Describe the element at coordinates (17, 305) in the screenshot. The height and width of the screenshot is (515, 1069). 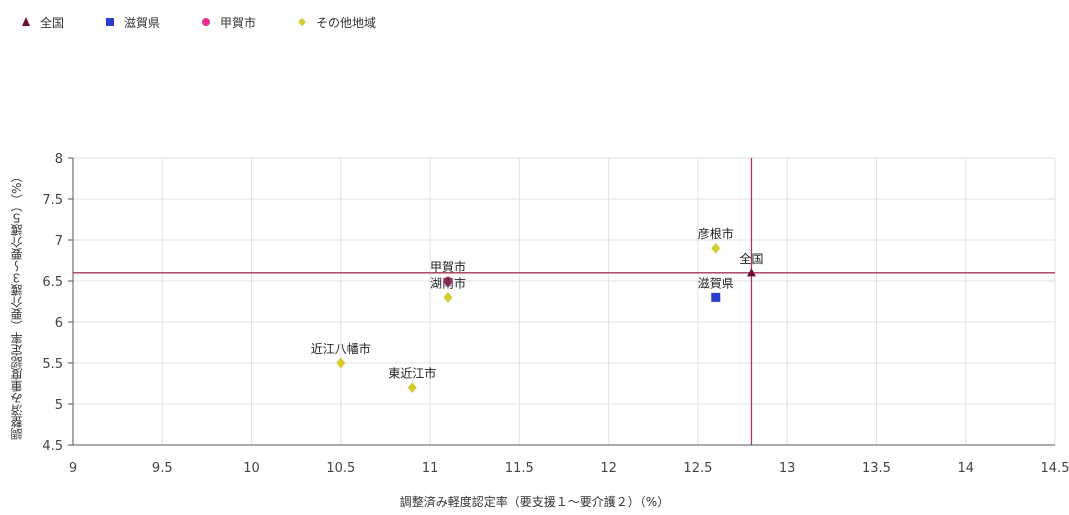
I see `y-axis-title: 調整済み重度認定率（要介護３～要介護５）（%）` at that location.